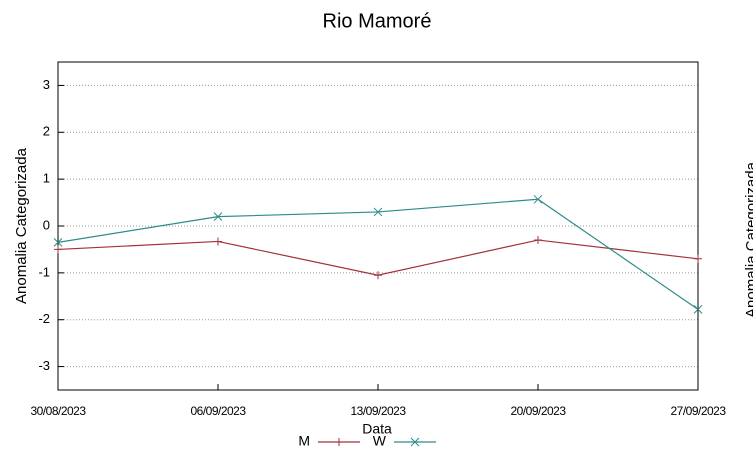  I want to click on secondary-y-axis-label: Anomalia Categorizada, so click(748, 239).